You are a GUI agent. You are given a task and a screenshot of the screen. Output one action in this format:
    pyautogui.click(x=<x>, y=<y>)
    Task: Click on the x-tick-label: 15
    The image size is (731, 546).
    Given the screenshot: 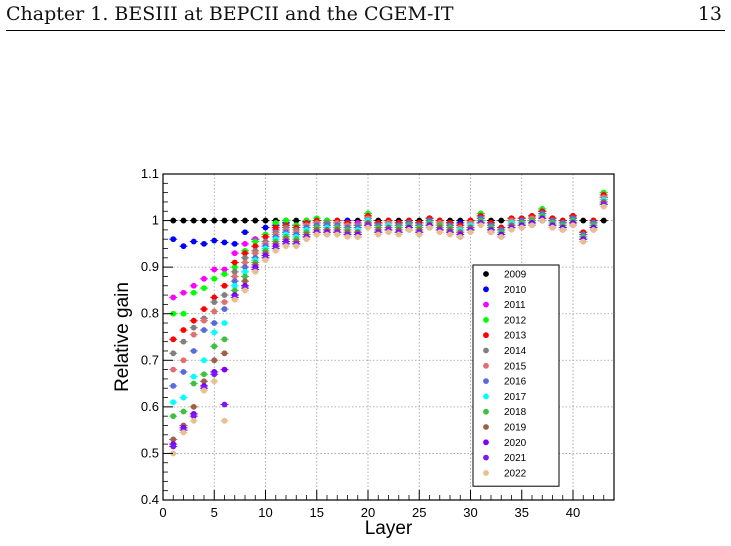 What is the action you would take?
    pyautogui.click(x=317, y=512)
    